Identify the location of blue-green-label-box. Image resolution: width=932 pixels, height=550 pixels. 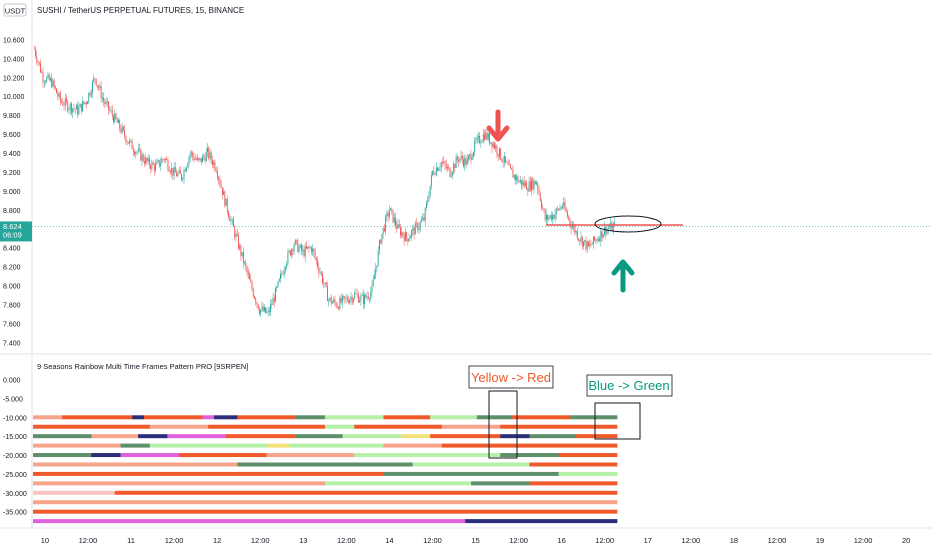
(629, 385).